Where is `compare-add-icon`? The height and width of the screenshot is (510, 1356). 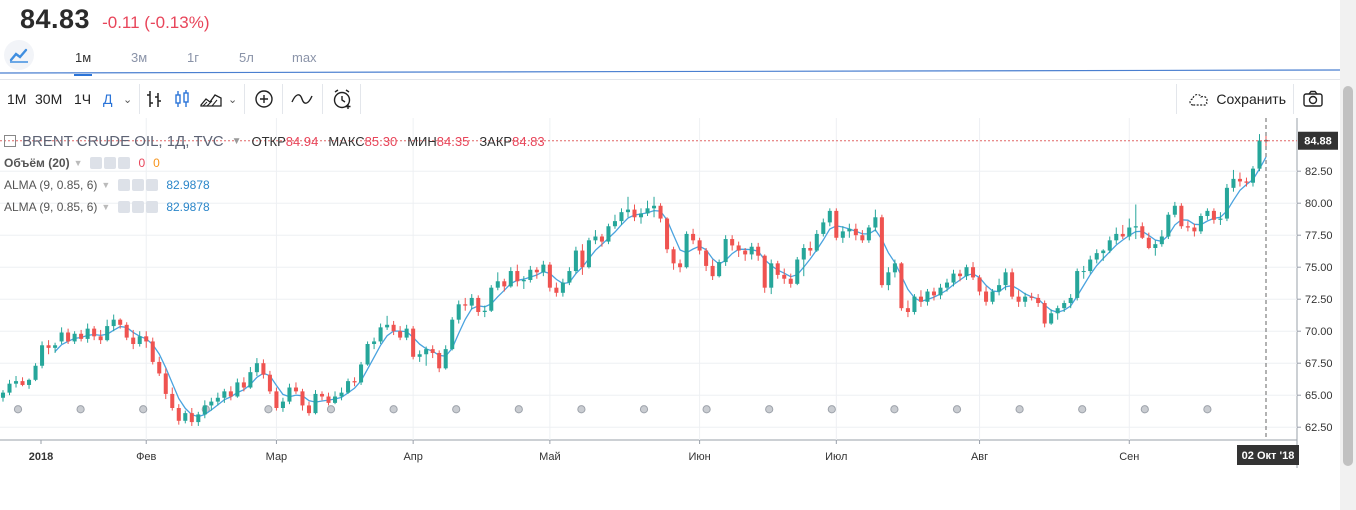
compare-add-icon is located at coordinates (264, 99).